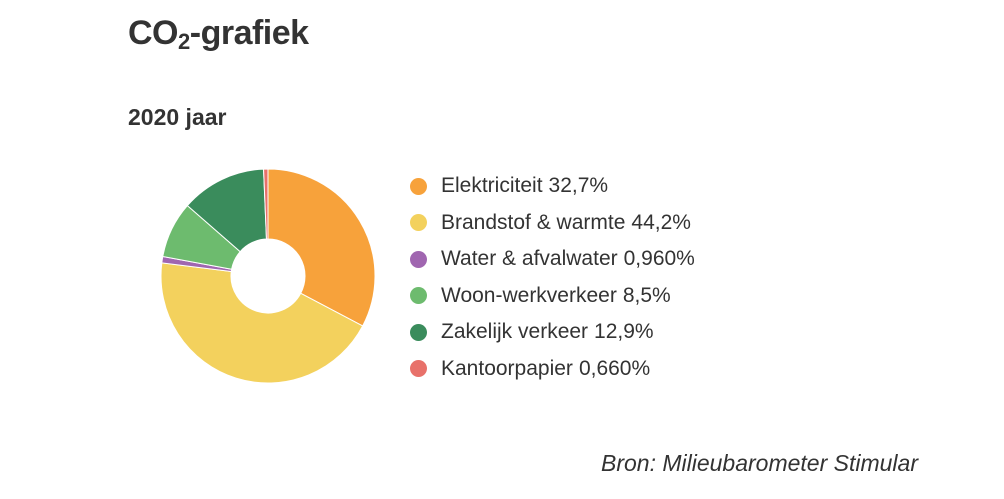 Image resolution: width=1004 pixels, height=499 pixels. I want to click on legend-value: 0,660%, so click(614, 368).